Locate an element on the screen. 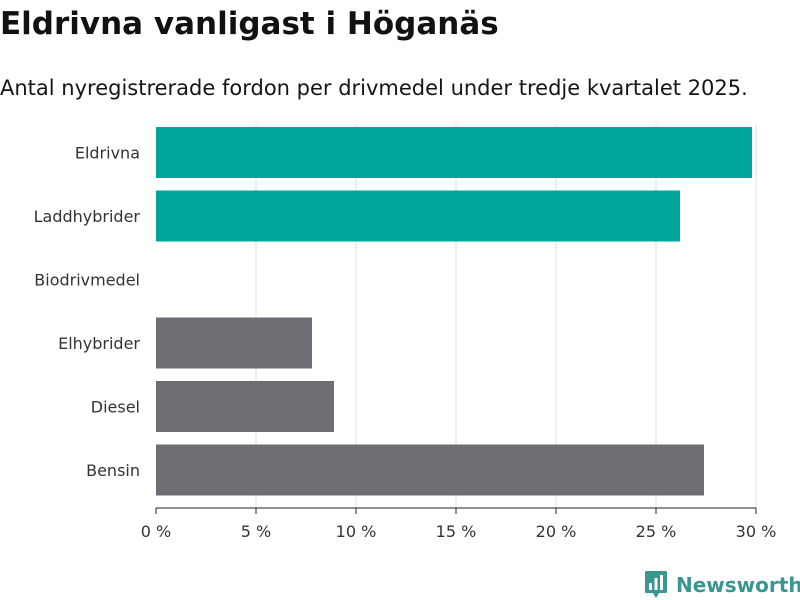 The image size is (800, 600). category-label-eldrivna: Eldrivna is located at coordinates (107, 153).